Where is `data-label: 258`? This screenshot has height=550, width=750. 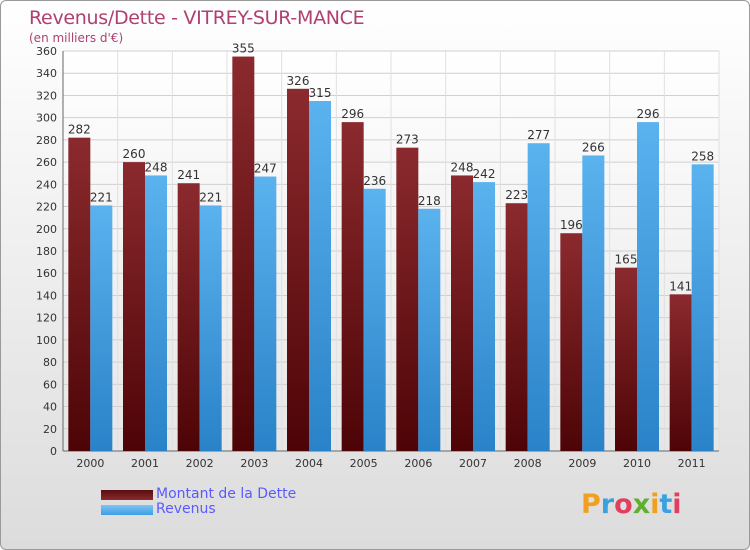
data-label: 258 is located at coordinates (702, 156).